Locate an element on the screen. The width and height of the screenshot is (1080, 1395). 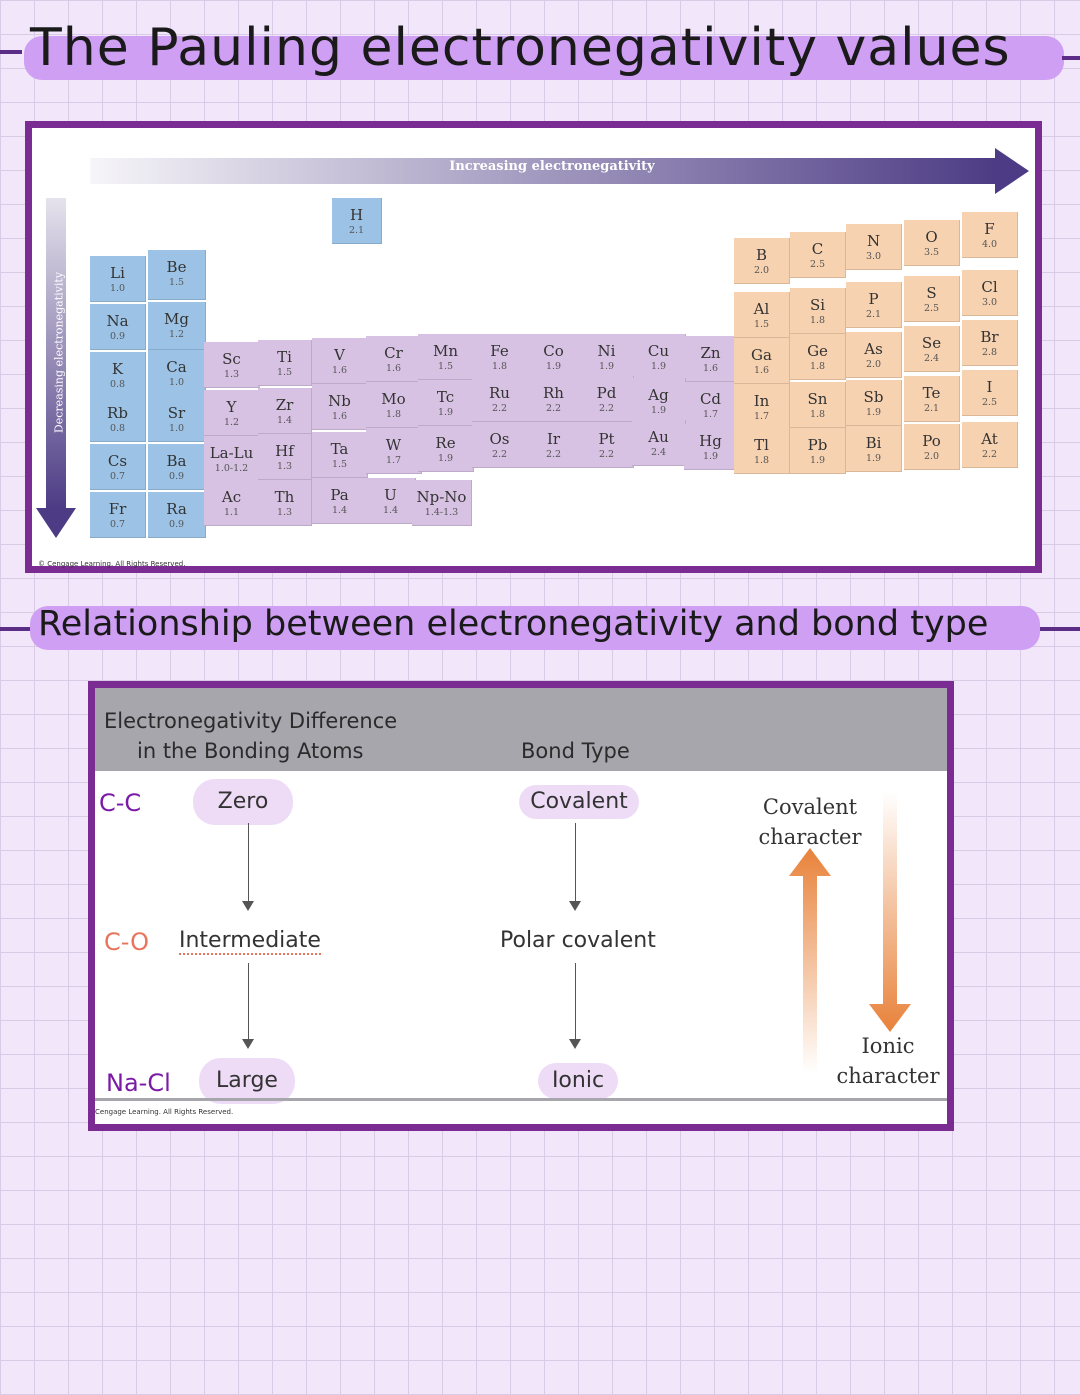
element-cell-mg: Mg 1.2 is located at coordinates (177, 326).